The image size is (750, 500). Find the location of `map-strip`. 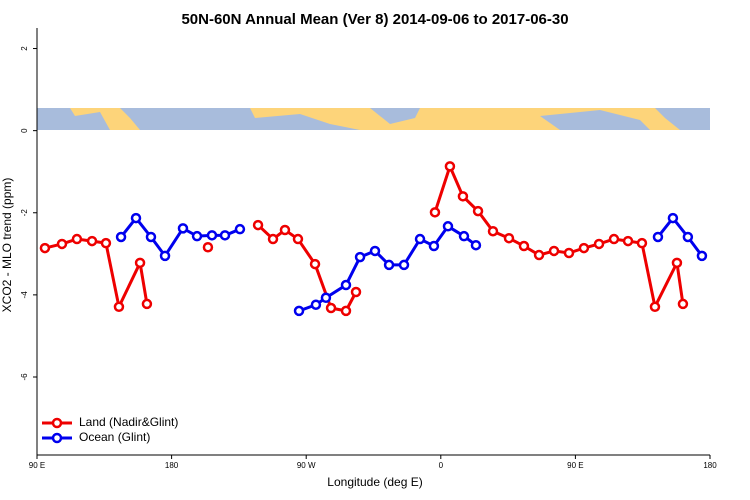

map-strip is located at coordinates (373, 119).